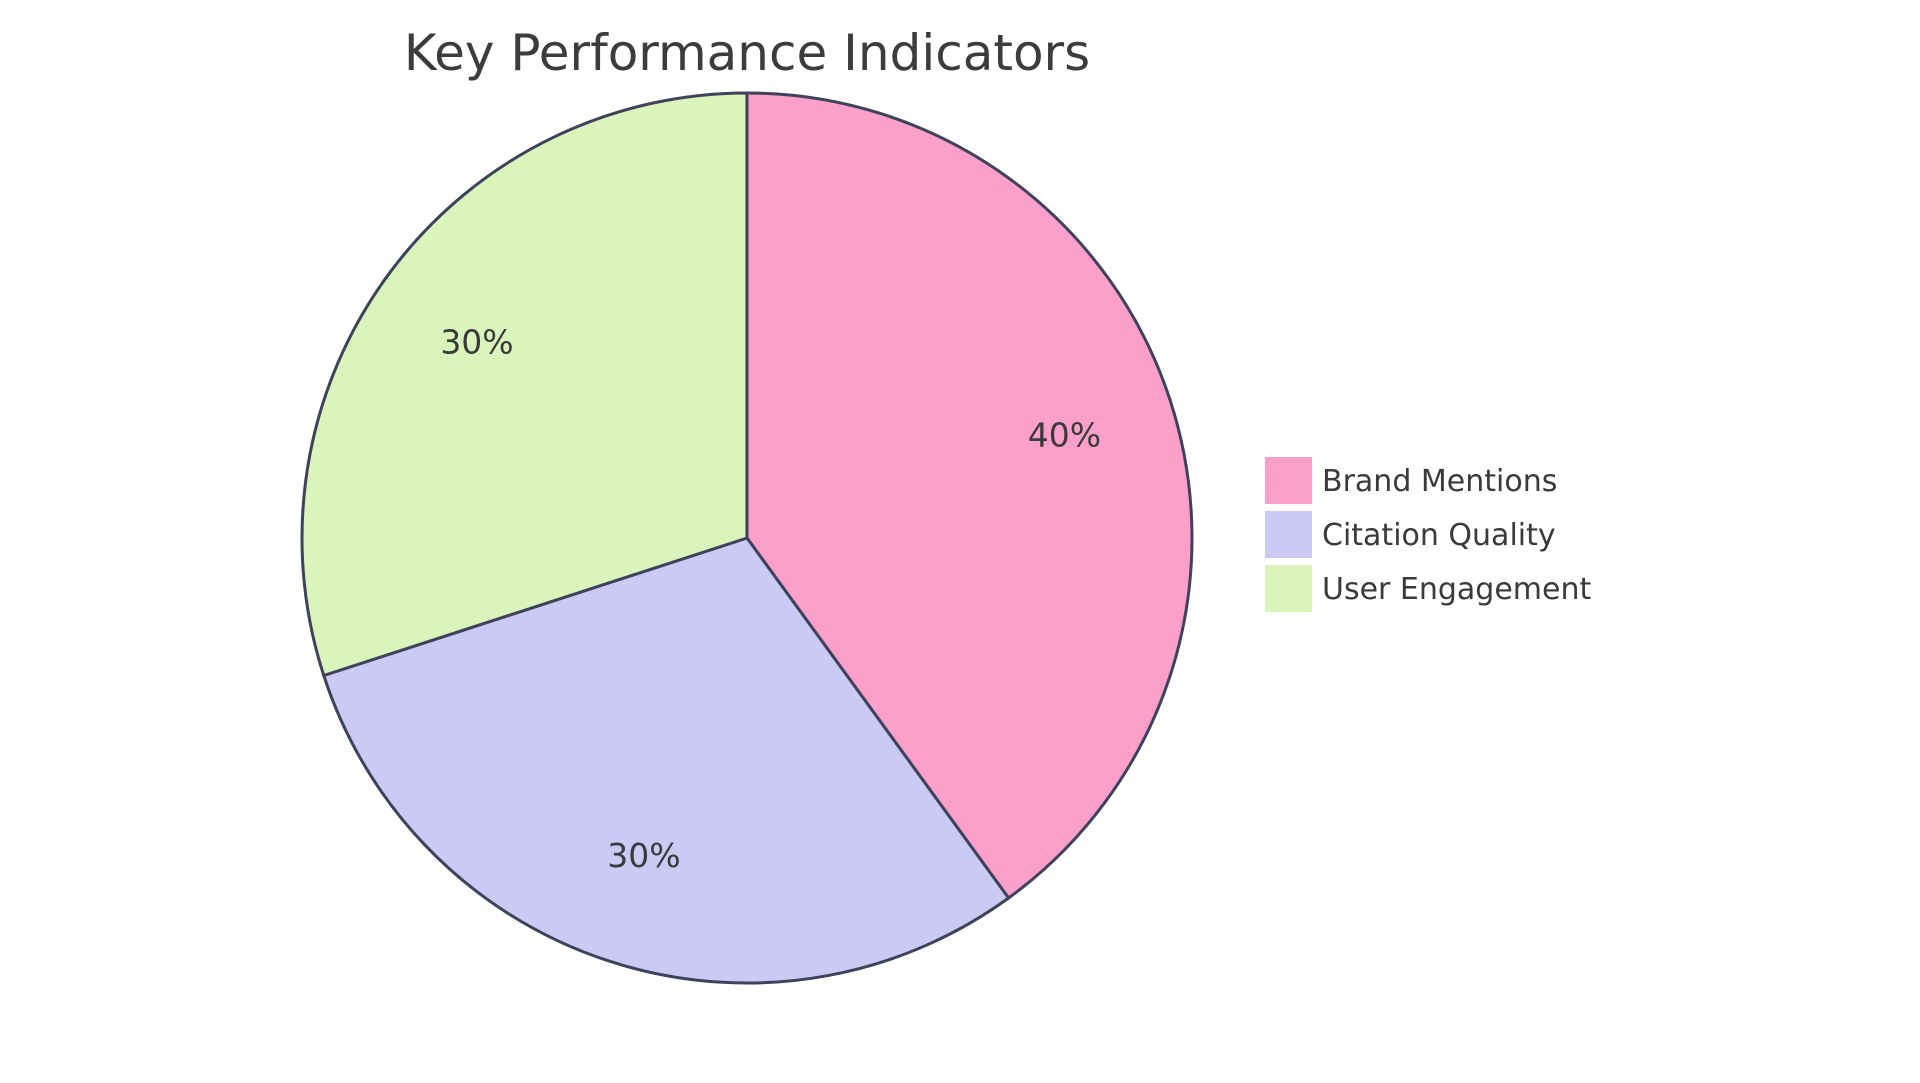 The image size is (1920, 1083). Describe the element at coordinates (1064, 434) in the screenshot. I see `pie-slice-percentage-label: 40%` at that location.